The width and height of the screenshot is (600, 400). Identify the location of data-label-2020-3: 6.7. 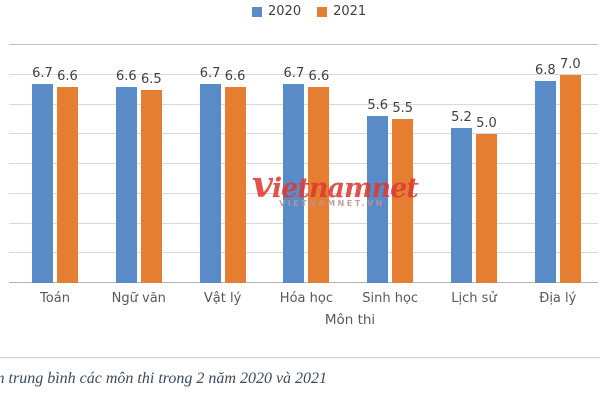
(210, 73).